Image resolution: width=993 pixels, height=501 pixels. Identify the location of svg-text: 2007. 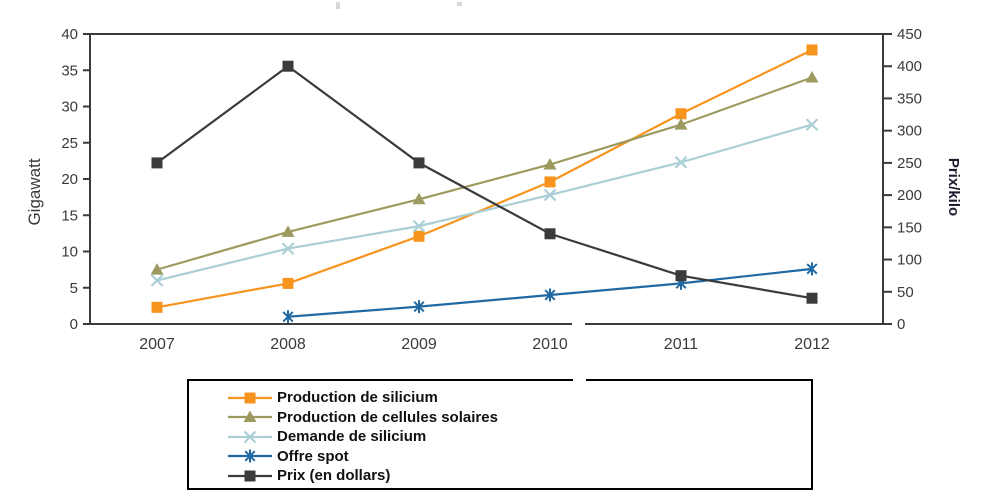
(157, 344).